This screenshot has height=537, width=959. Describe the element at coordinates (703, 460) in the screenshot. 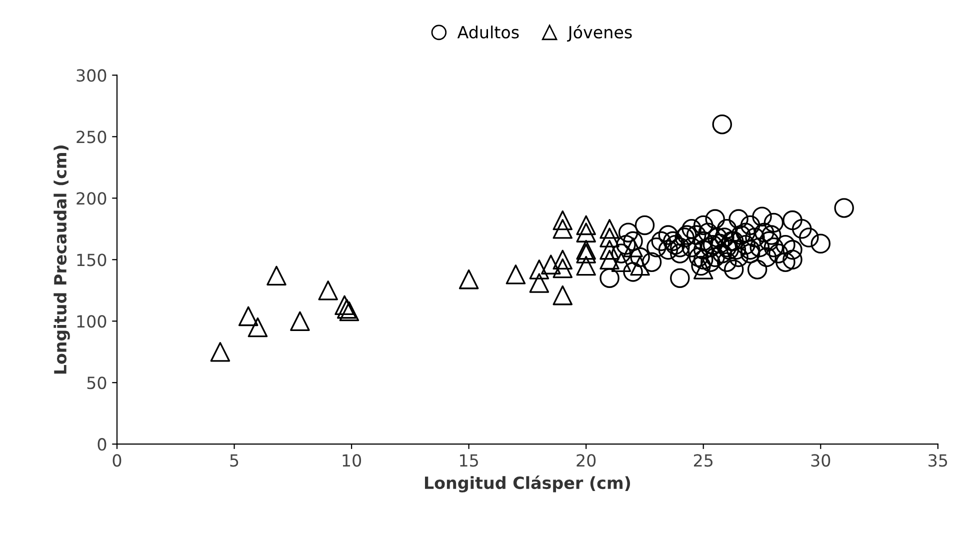

I see `x-tick-label: 25` at that location.